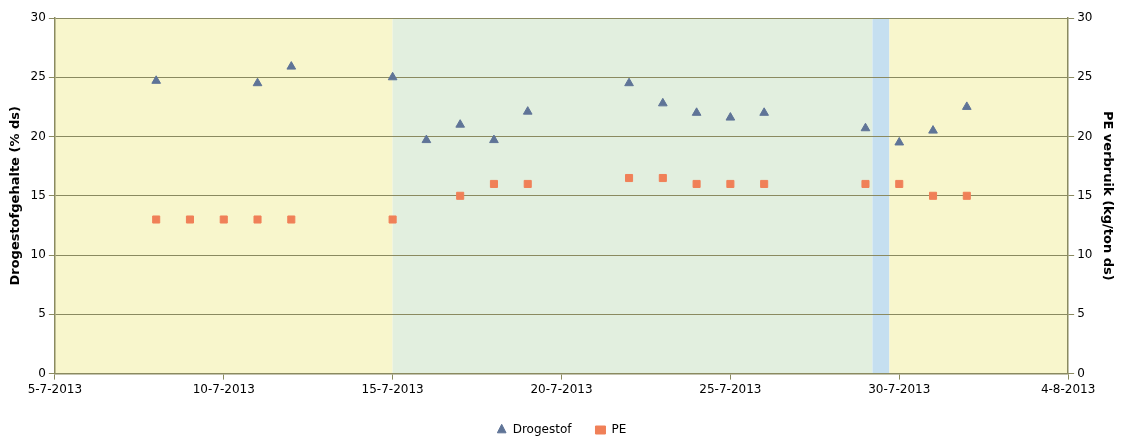 The width and height of the screenshot is (1137, 446). Describe the element at coordinates (1085, 194) in the screenshot. I see `y2-tick-label: 15` at that location.